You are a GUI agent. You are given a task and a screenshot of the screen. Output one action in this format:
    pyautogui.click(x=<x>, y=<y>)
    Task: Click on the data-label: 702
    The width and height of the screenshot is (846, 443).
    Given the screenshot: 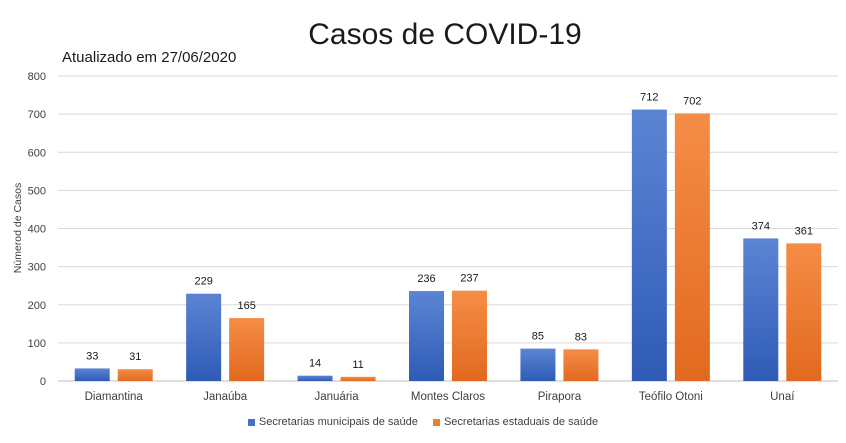 What is the action you would take?
    pyautogui.click(x=692, y=101)
    